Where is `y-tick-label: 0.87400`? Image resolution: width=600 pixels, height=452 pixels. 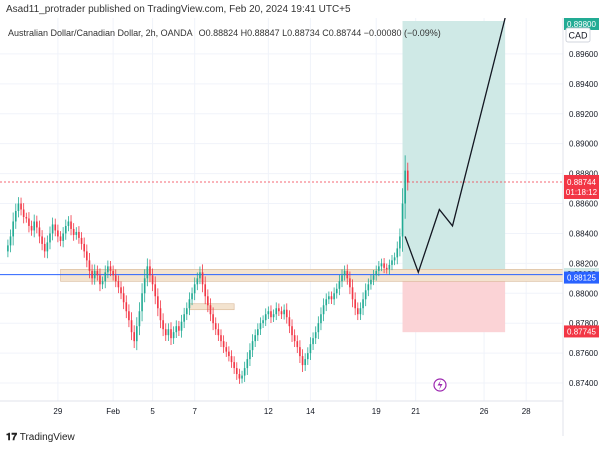 y-tick-label: 0.87400 is located at coordinates (583, 383).